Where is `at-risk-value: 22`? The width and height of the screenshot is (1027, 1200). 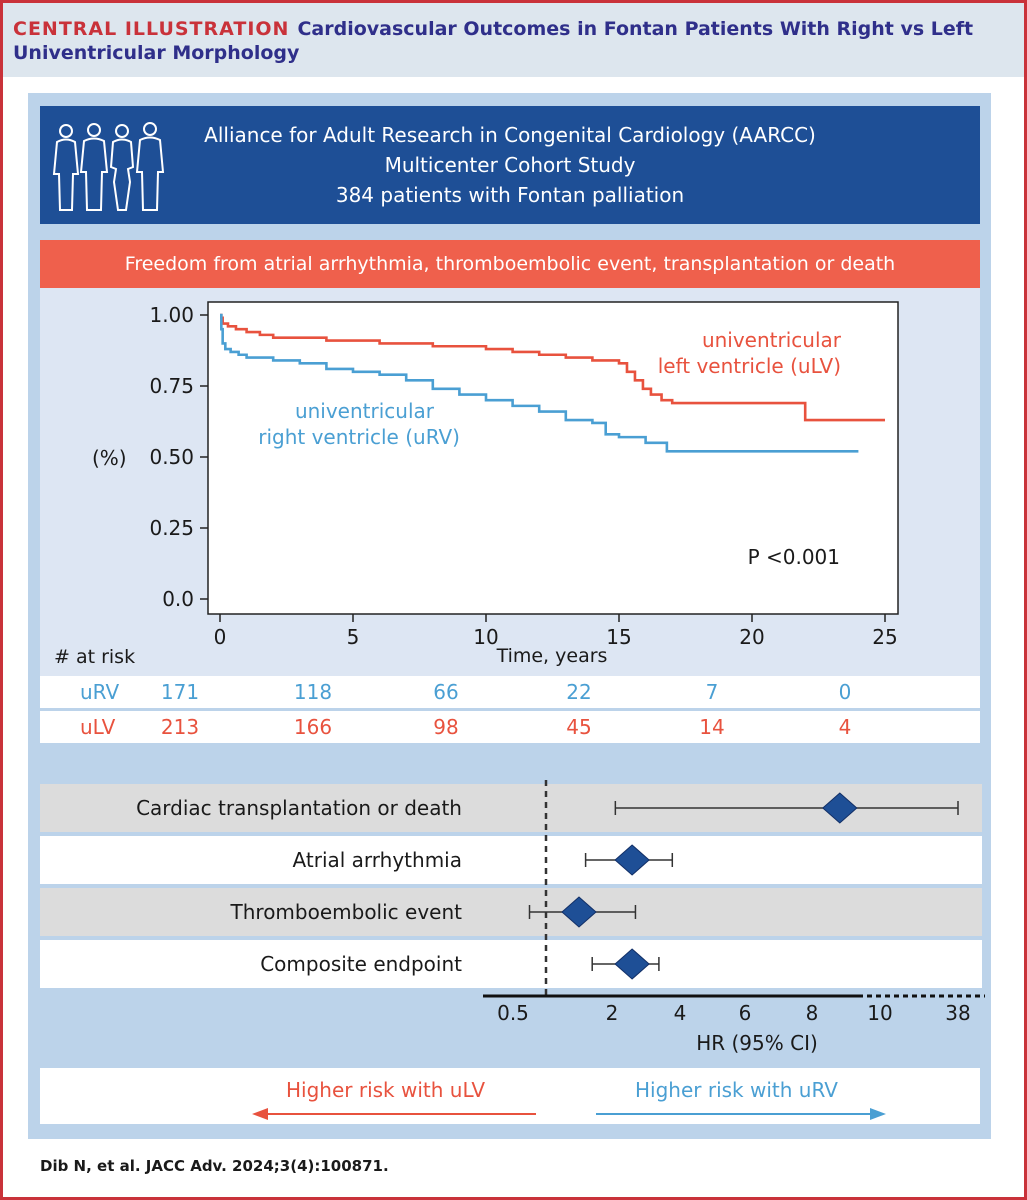
at-risk-value: 22 is located at coordinates (579, 692).